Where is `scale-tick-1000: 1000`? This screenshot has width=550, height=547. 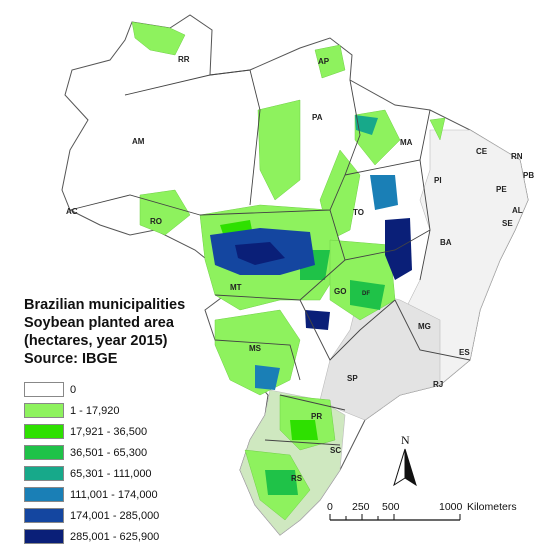 scale-tick-1000: 1000 is located at coordinates (451, 507).